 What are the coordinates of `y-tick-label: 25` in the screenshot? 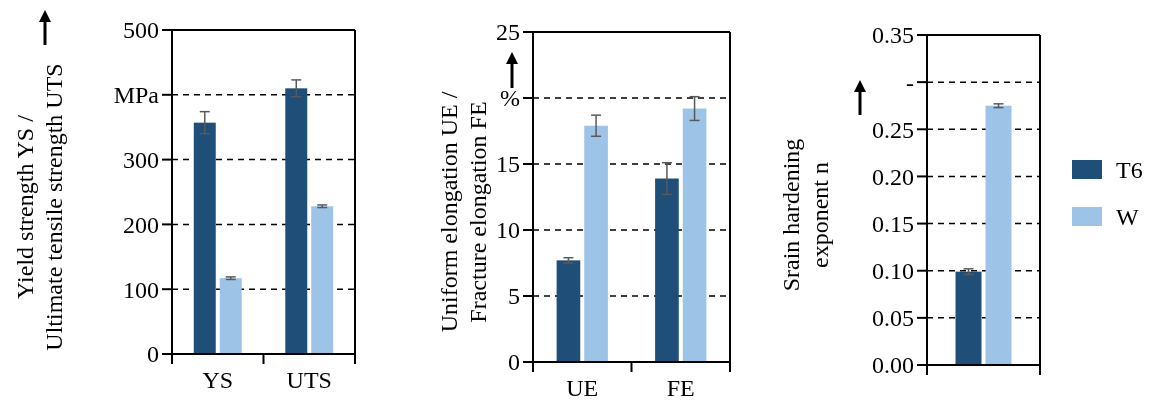 It's located at (508, 32).